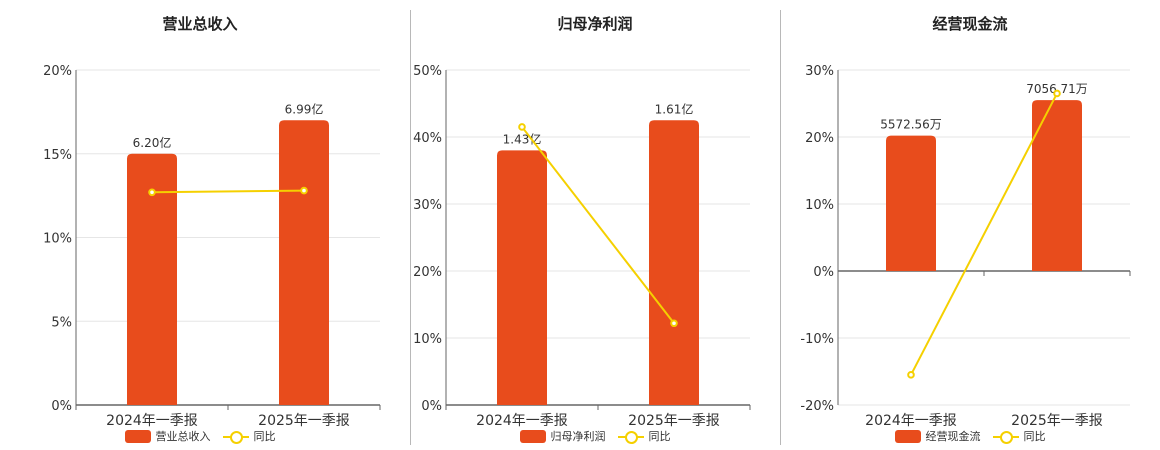  I want to click on y-tick-label: -10%, so click(817, 339).